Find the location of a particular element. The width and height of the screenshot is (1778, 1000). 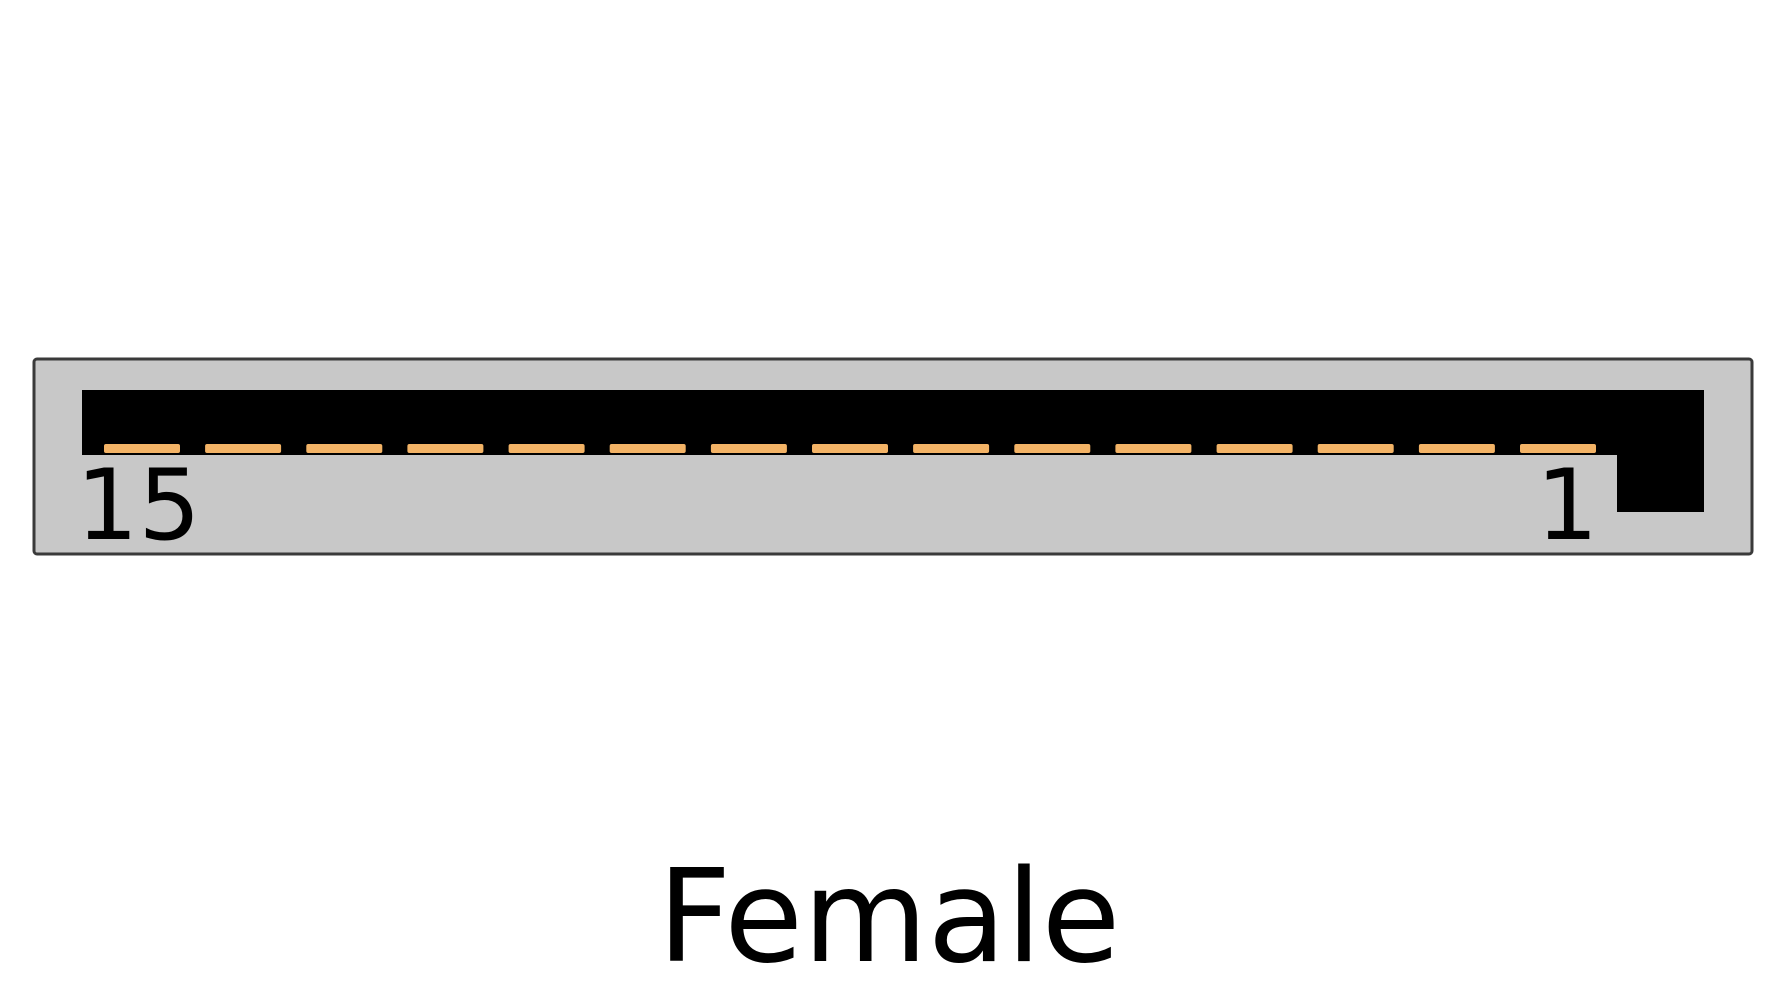

pin-label-15: 15 is located at coordinates (138, 506).